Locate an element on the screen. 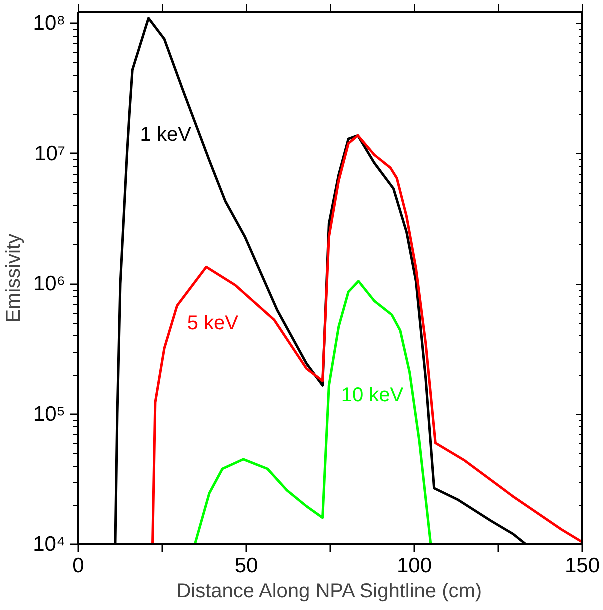 This screenshot has height=610, width=603. x-tick-label: 150 is located at coordinates (582, 566).